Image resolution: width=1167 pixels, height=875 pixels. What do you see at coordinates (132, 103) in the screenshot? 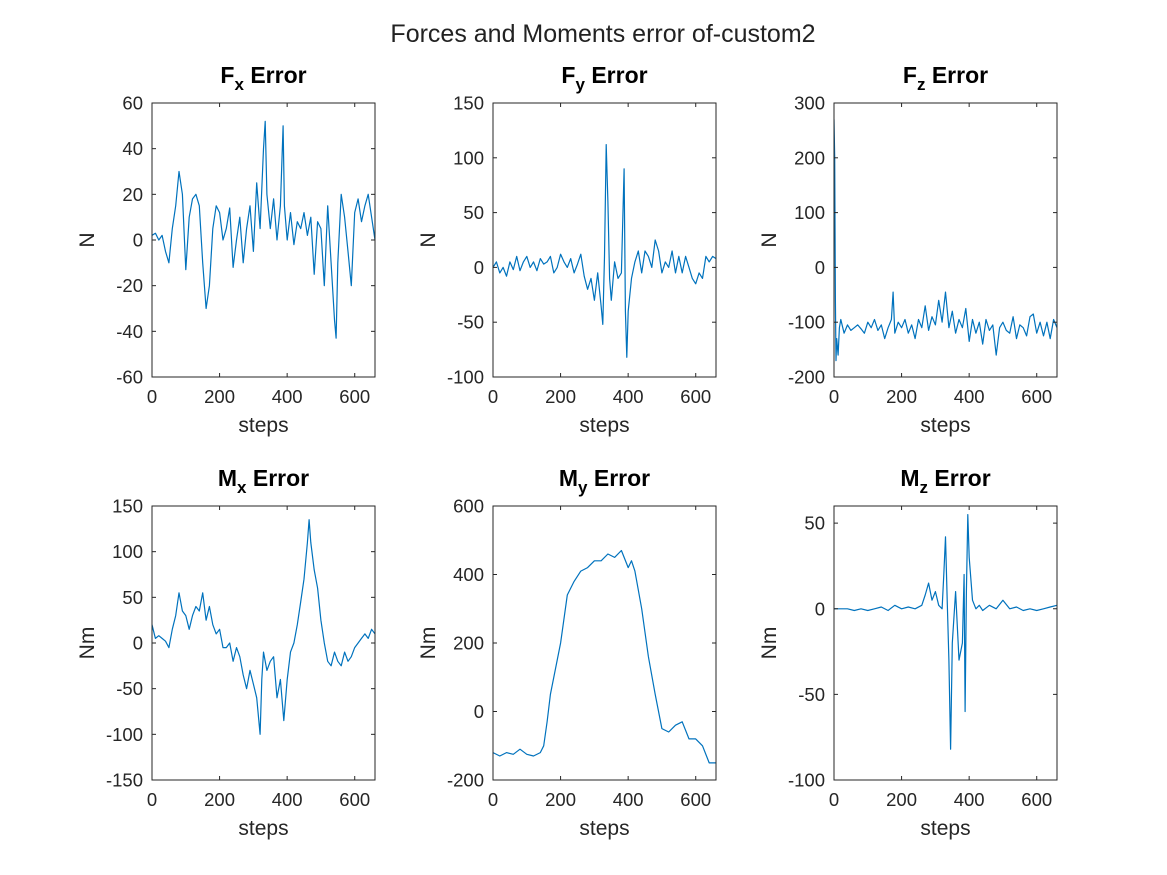
I see `y-tick-label: 60` at bounding box center [132, 103].